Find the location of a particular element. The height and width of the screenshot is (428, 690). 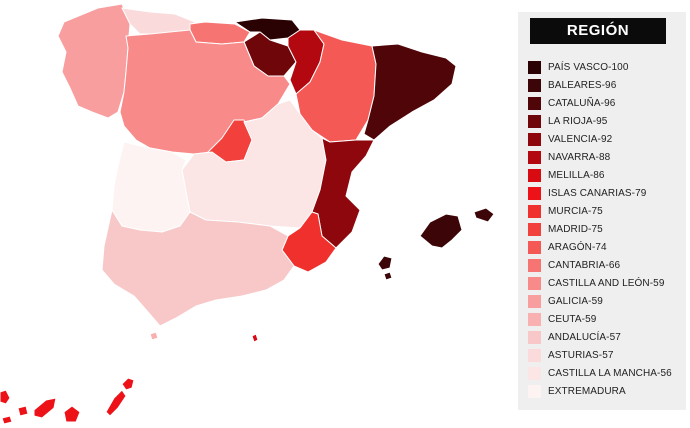

region-baleares-formentera is located at coordinates (388, 276).